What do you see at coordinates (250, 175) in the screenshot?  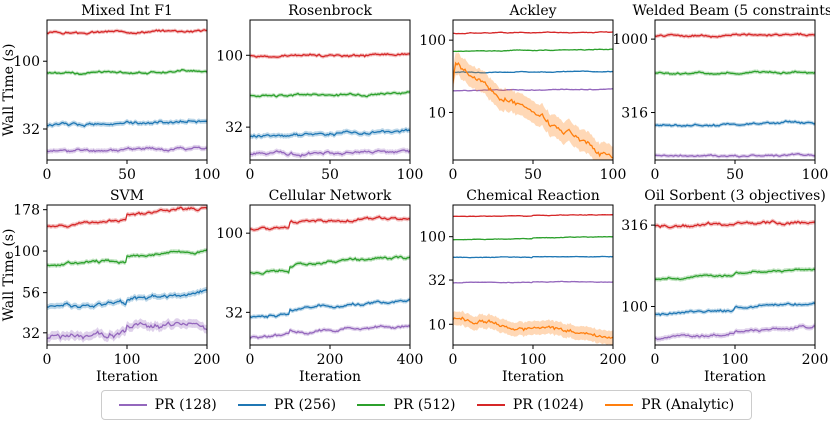 I see `xtick-label-rosenbrock-0: 0` at bounding box center [250, 175].